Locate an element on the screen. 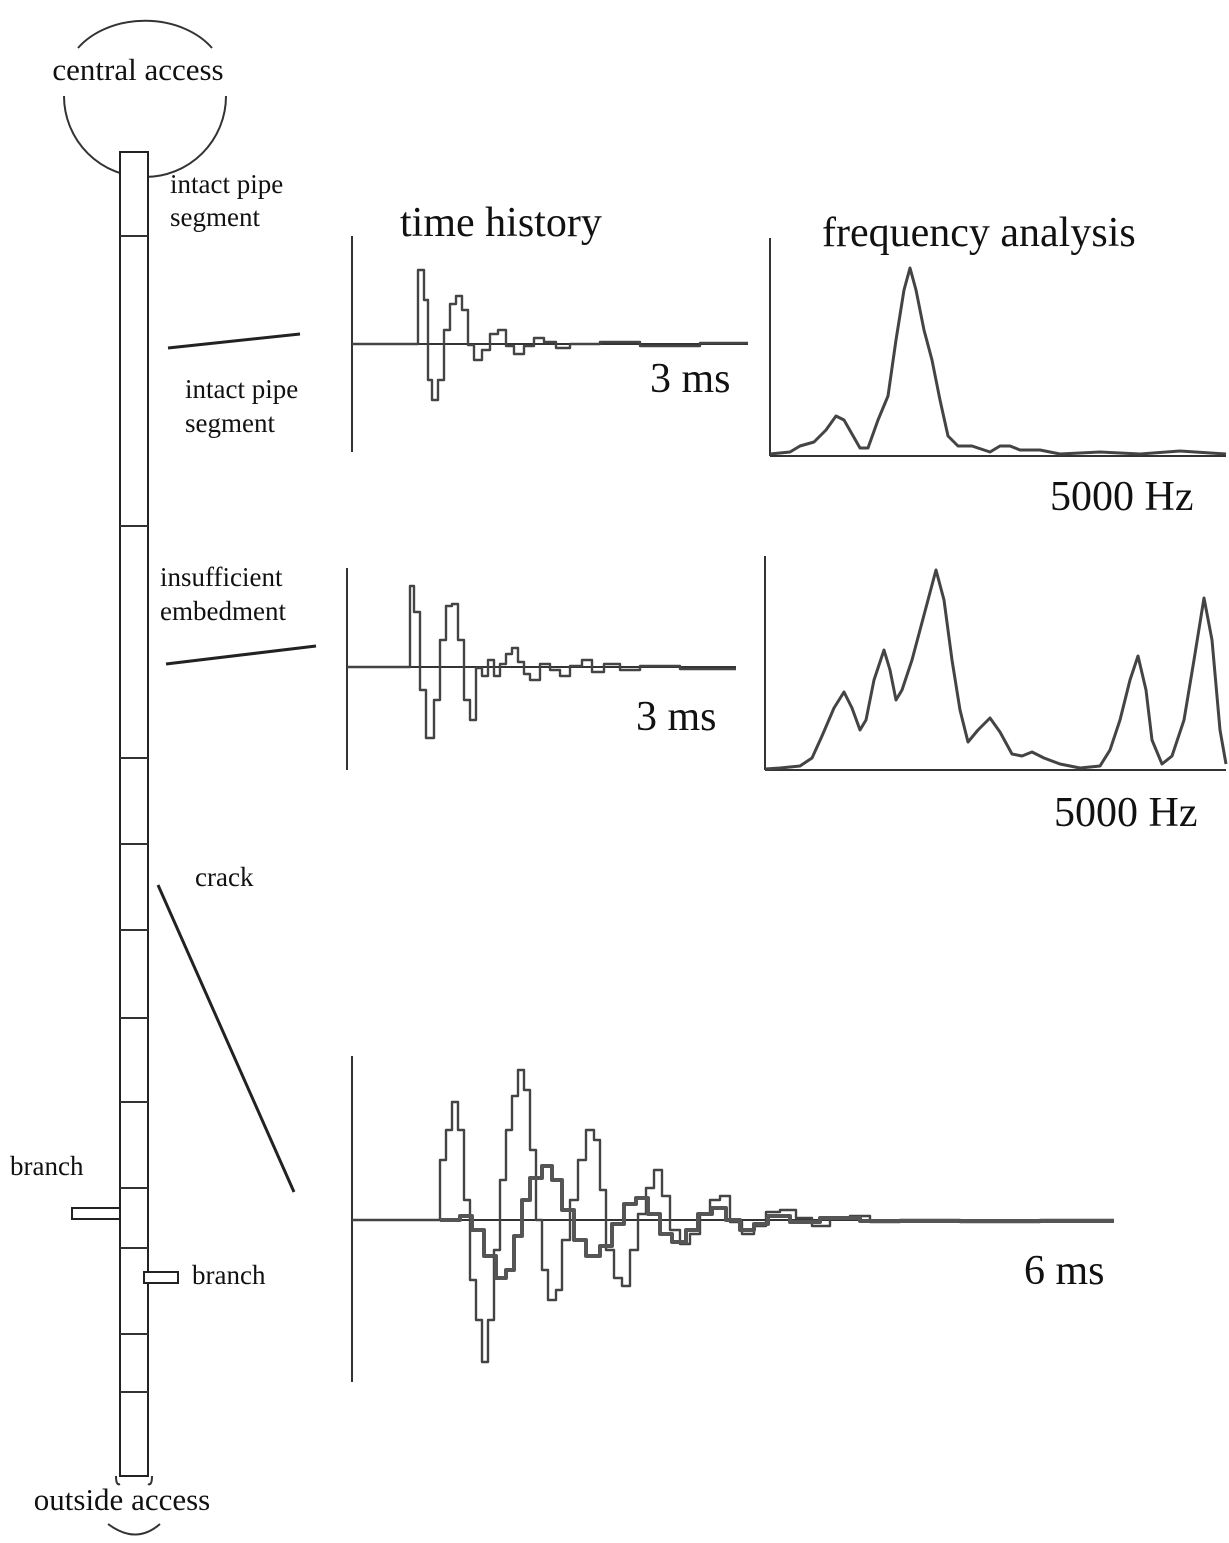 The height and width of the screenshot is (1543, 1229). freq-chart-2: 5000 Hz is located at coordinates (996, 696).